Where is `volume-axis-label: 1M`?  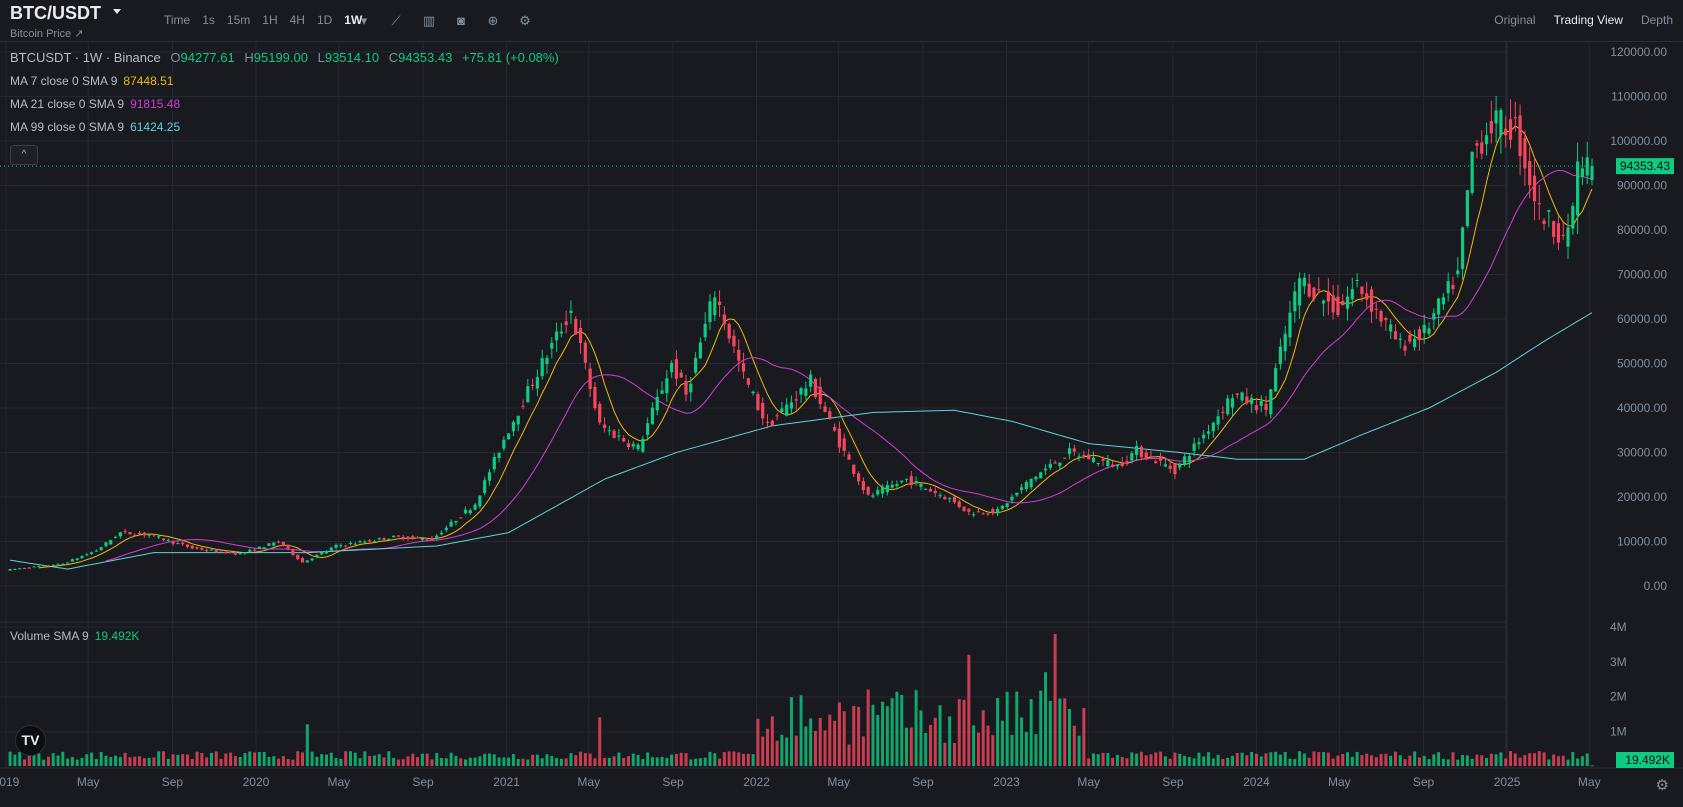
volume-axis-label: 1M is located at coordinates (1618, 731).